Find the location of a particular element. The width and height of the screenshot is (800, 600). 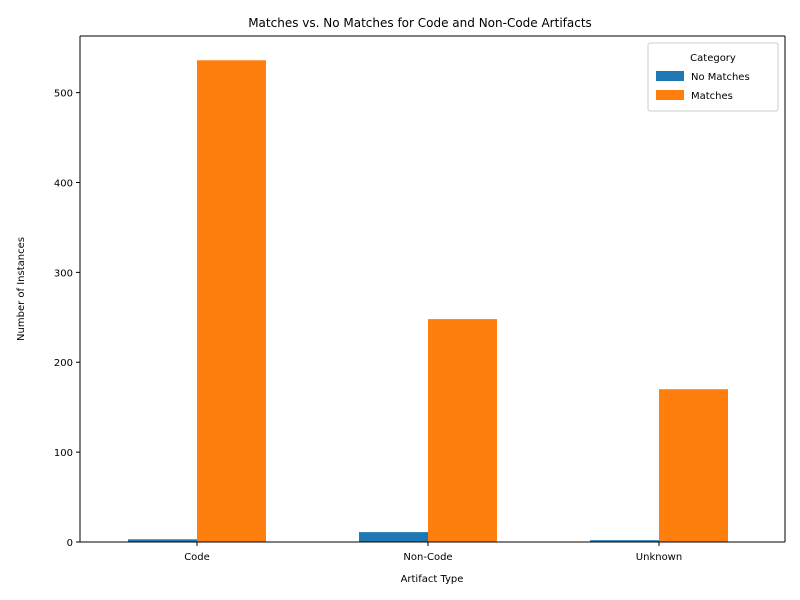

y-axis-ticks: 0 100 200 300 400 500 is located at coordinates (67, 319).